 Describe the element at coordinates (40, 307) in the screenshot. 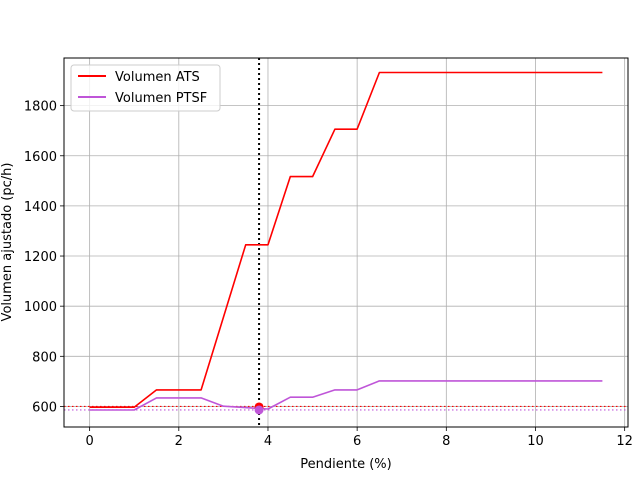

I see `y-tick-label: 1000` at that location.